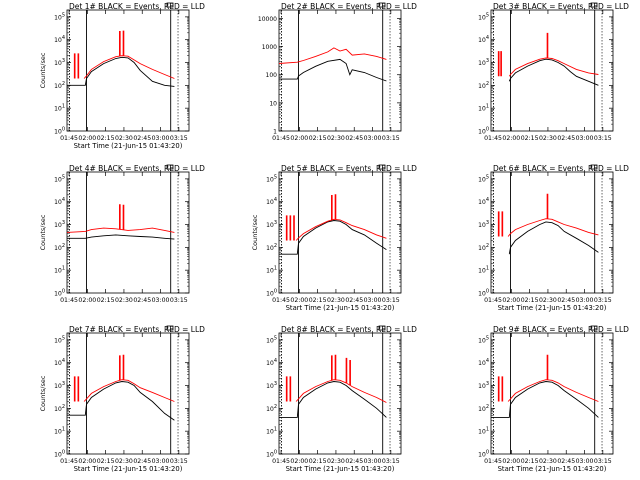 The width and height of the screenshot is (640, 480). I want to click on y-axis-label: Counts/sec, so click(43, 70).